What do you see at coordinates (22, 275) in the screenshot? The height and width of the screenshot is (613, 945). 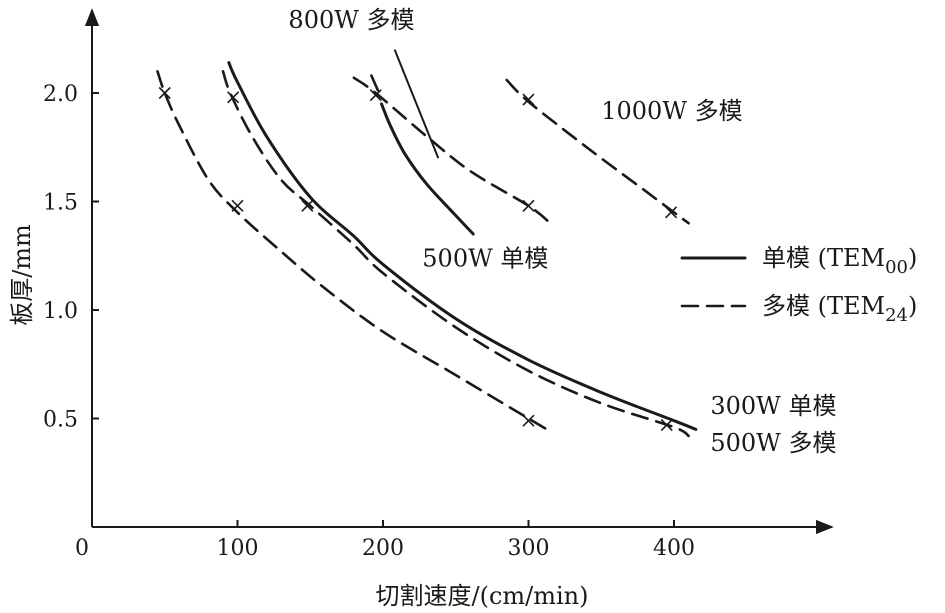 I see `y-axis-label: 板厚/mm` at bounding box center [22, 275].